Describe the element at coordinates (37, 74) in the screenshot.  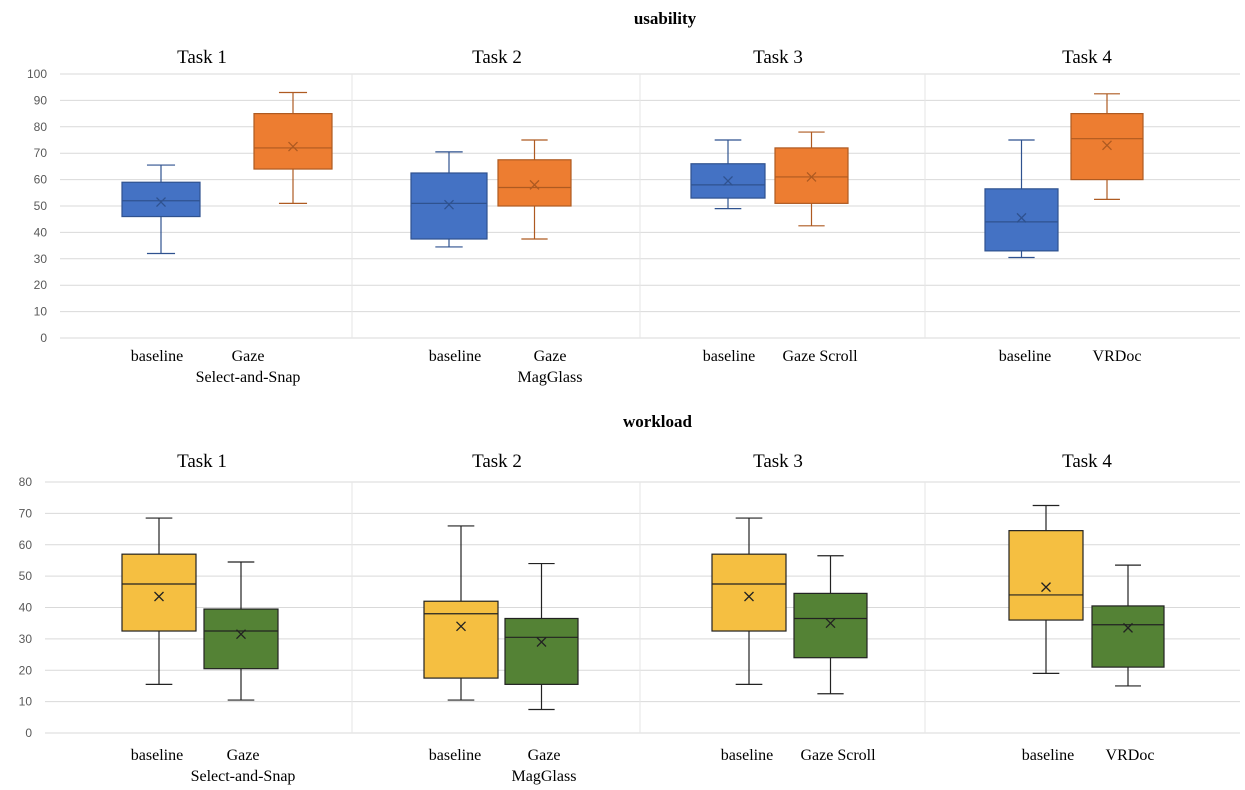
I see `y-tick-label: 100` at that location.